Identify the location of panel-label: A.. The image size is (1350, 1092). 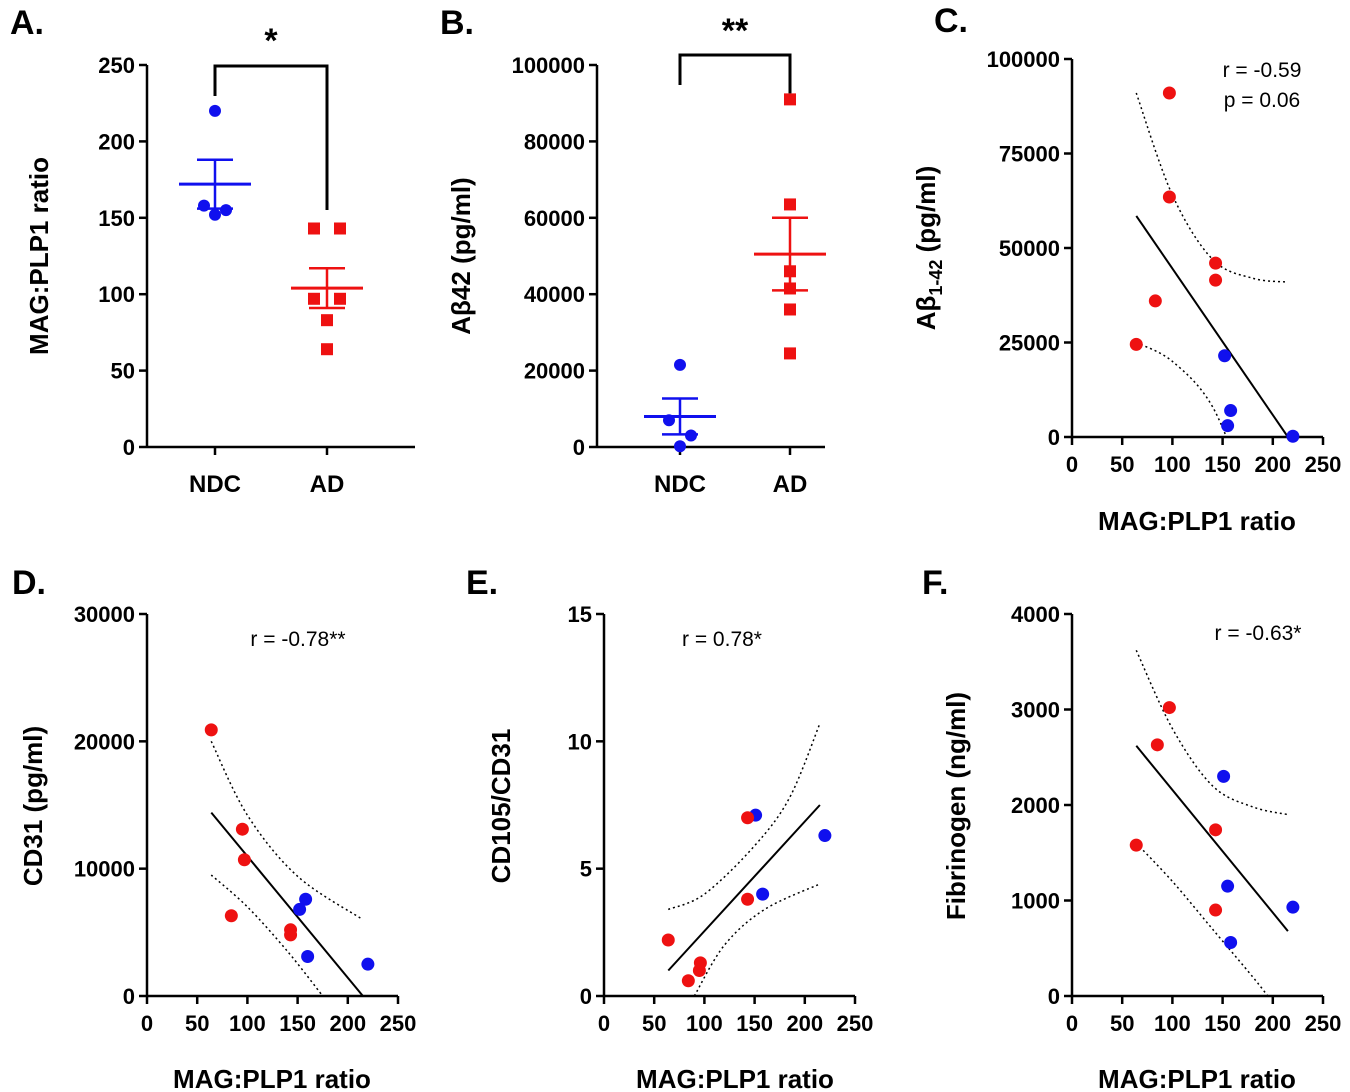
(27, 23).